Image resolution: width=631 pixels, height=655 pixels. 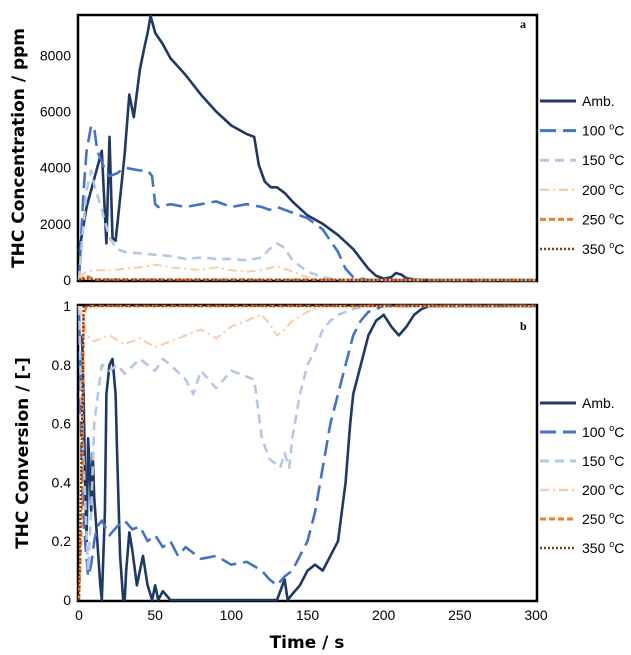 What do you see at coordinates (62, 365) in the screenshot?
I see `y-tick-label: 0.8` at bounding box center [62, 365].